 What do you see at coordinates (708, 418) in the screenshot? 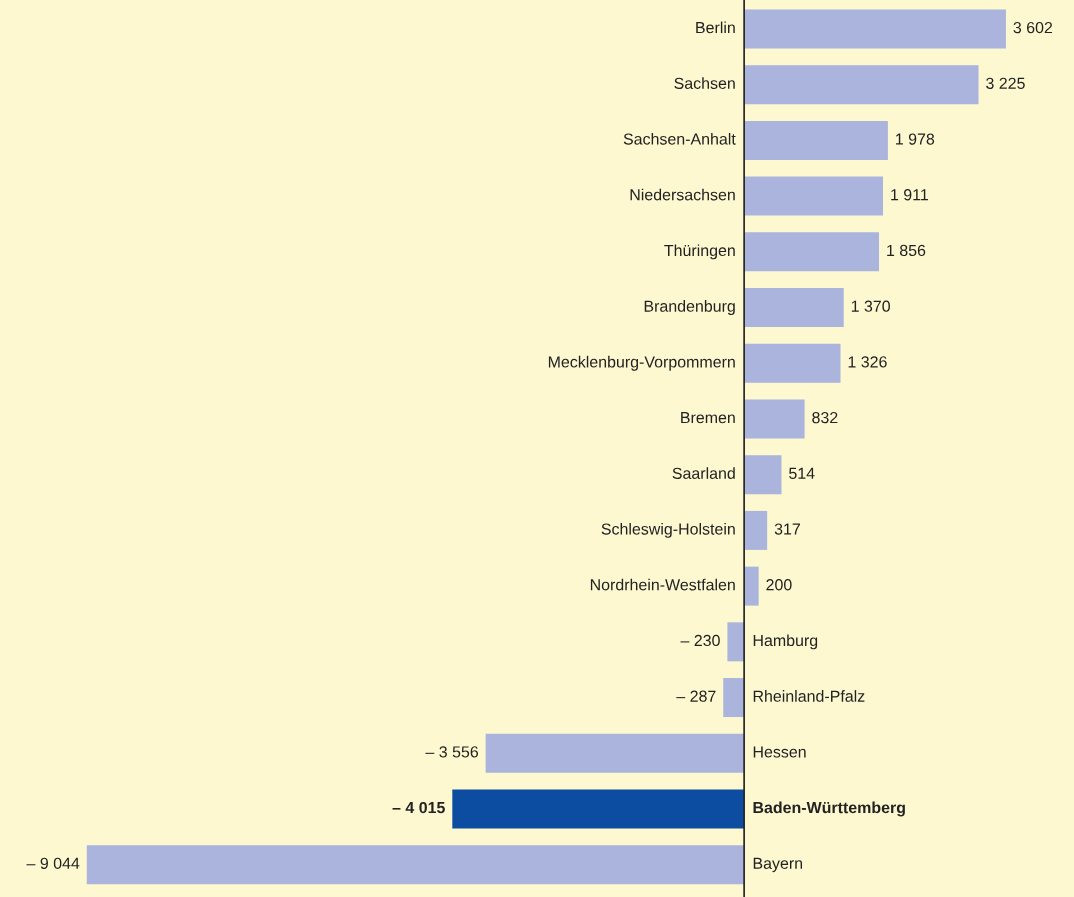
I see `y-tick-label: Bremen` at bounding box center [708, 418].